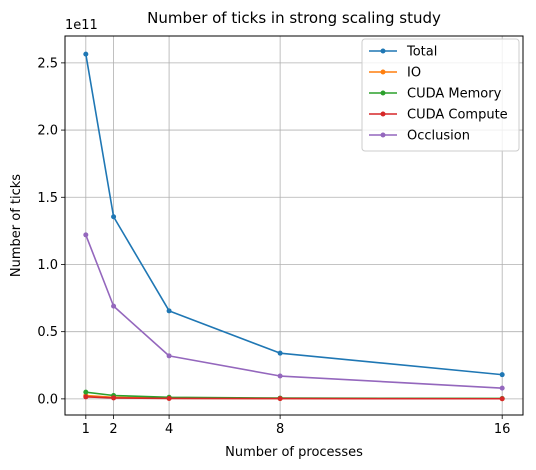 This screenshot has height=470, width=536. What do you see at coordinates (85, 392) in the screenshot?
I see `data-point-cuda-memory` at bounding box center [85, 392].